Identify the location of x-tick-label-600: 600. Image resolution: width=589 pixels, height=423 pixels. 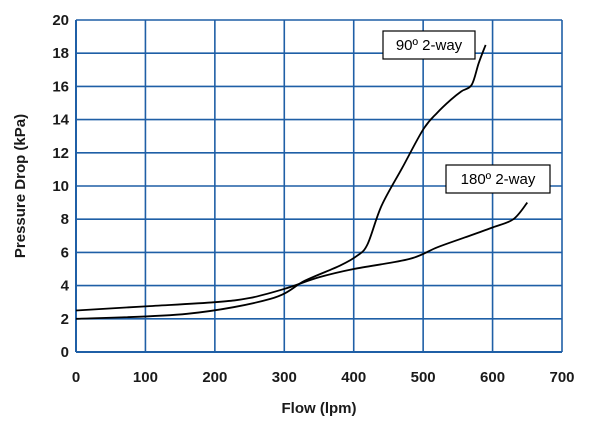
(492, 377).